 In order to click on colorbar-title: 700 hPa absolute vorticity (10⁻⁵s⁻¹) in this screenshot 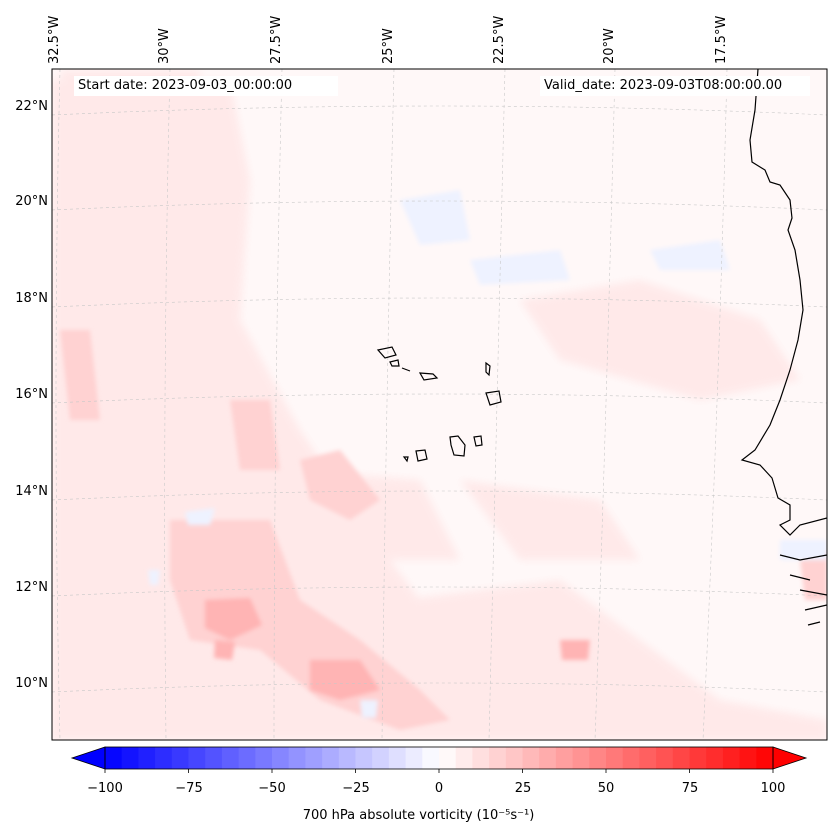, I will do `click(418, 815)`.